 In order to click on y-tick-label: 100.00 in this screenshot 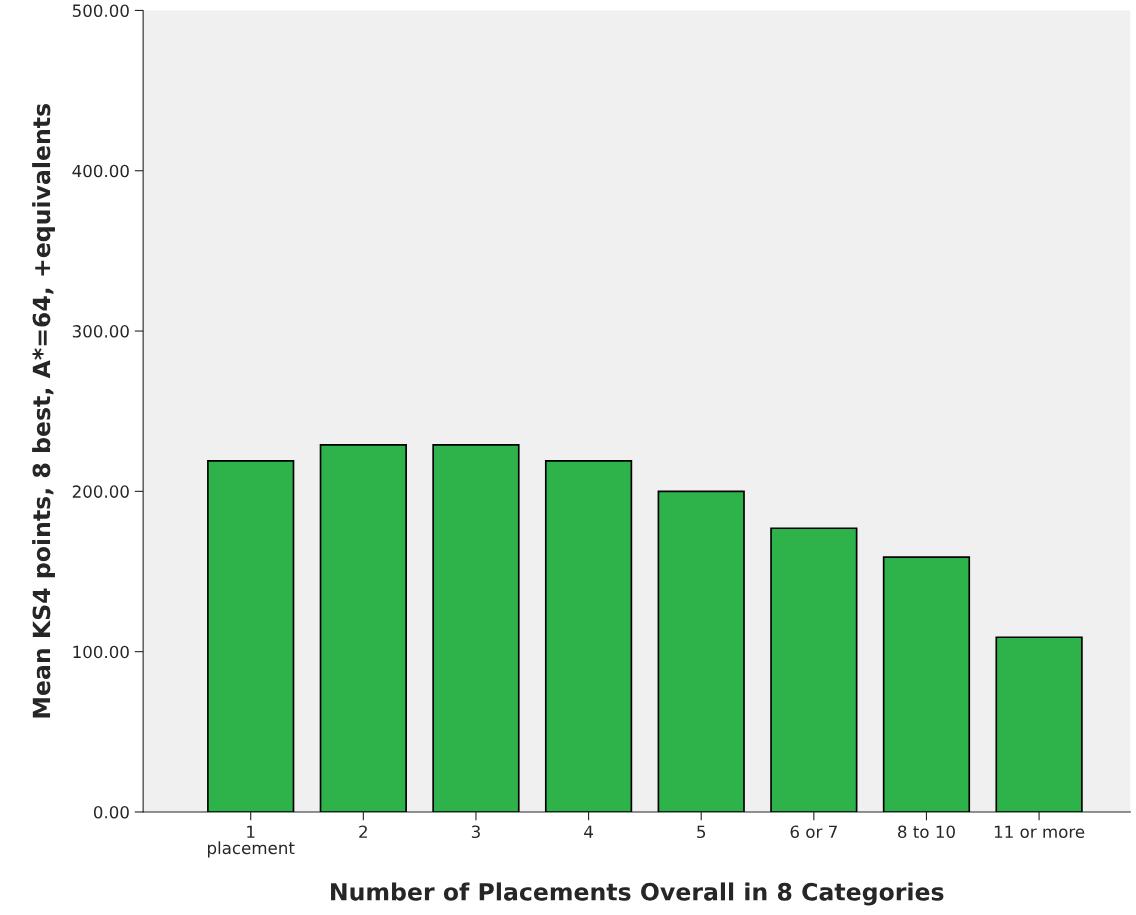, I will do `click(101, 652)`.